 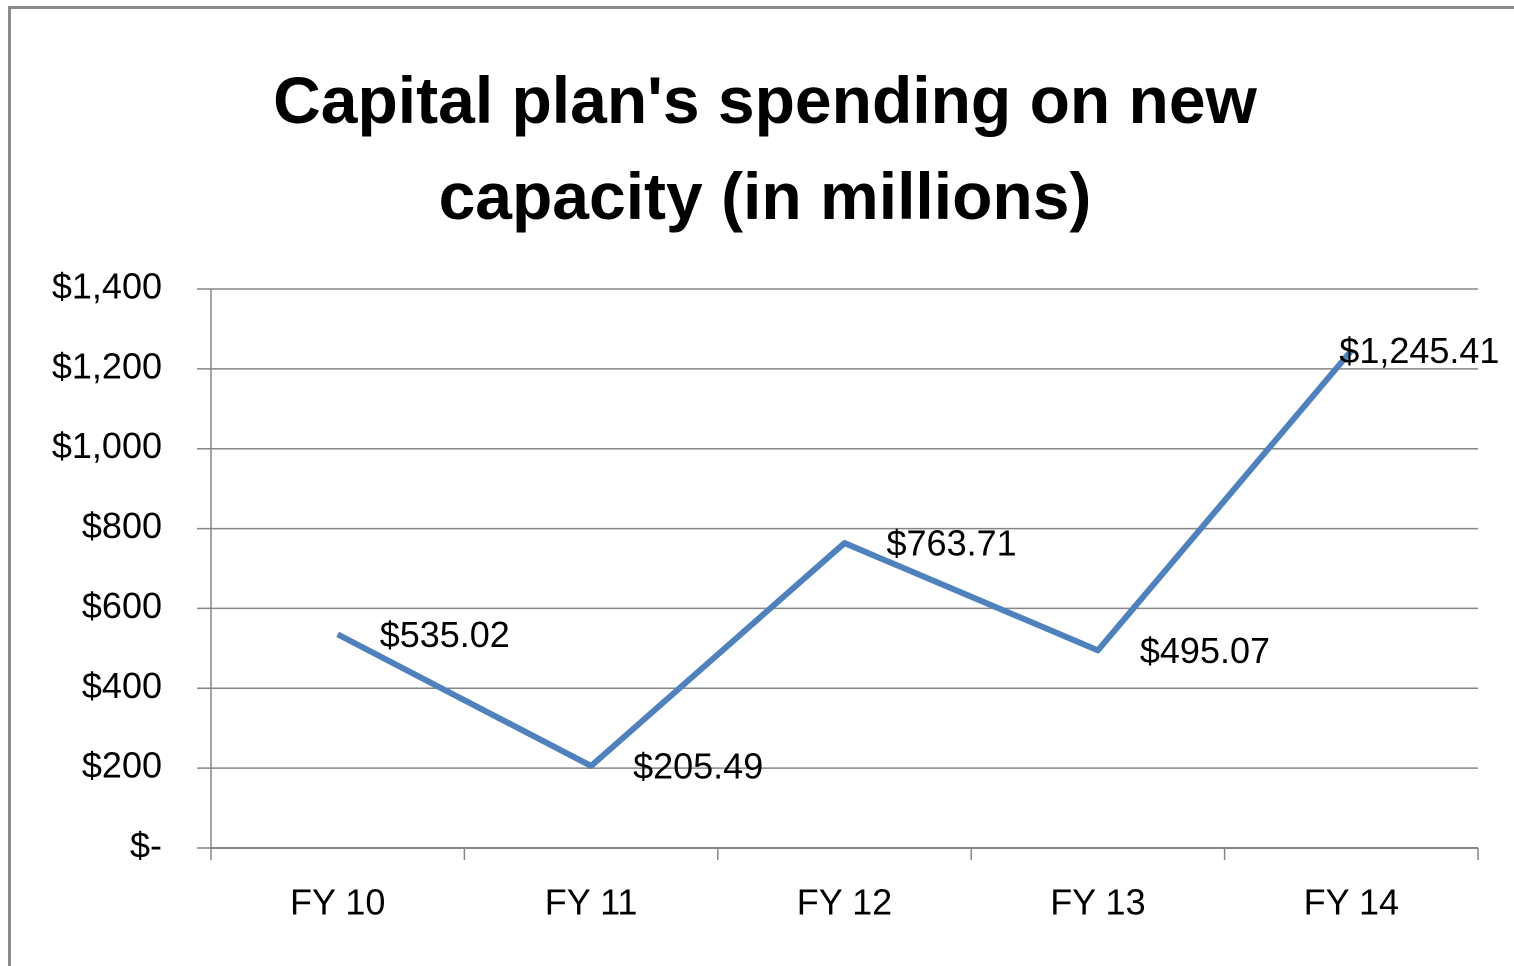 What do you see at coordinates (107, 365) in the screenshot?
I see `y-tick-label: $1,200` at bounding box center [107, 365].